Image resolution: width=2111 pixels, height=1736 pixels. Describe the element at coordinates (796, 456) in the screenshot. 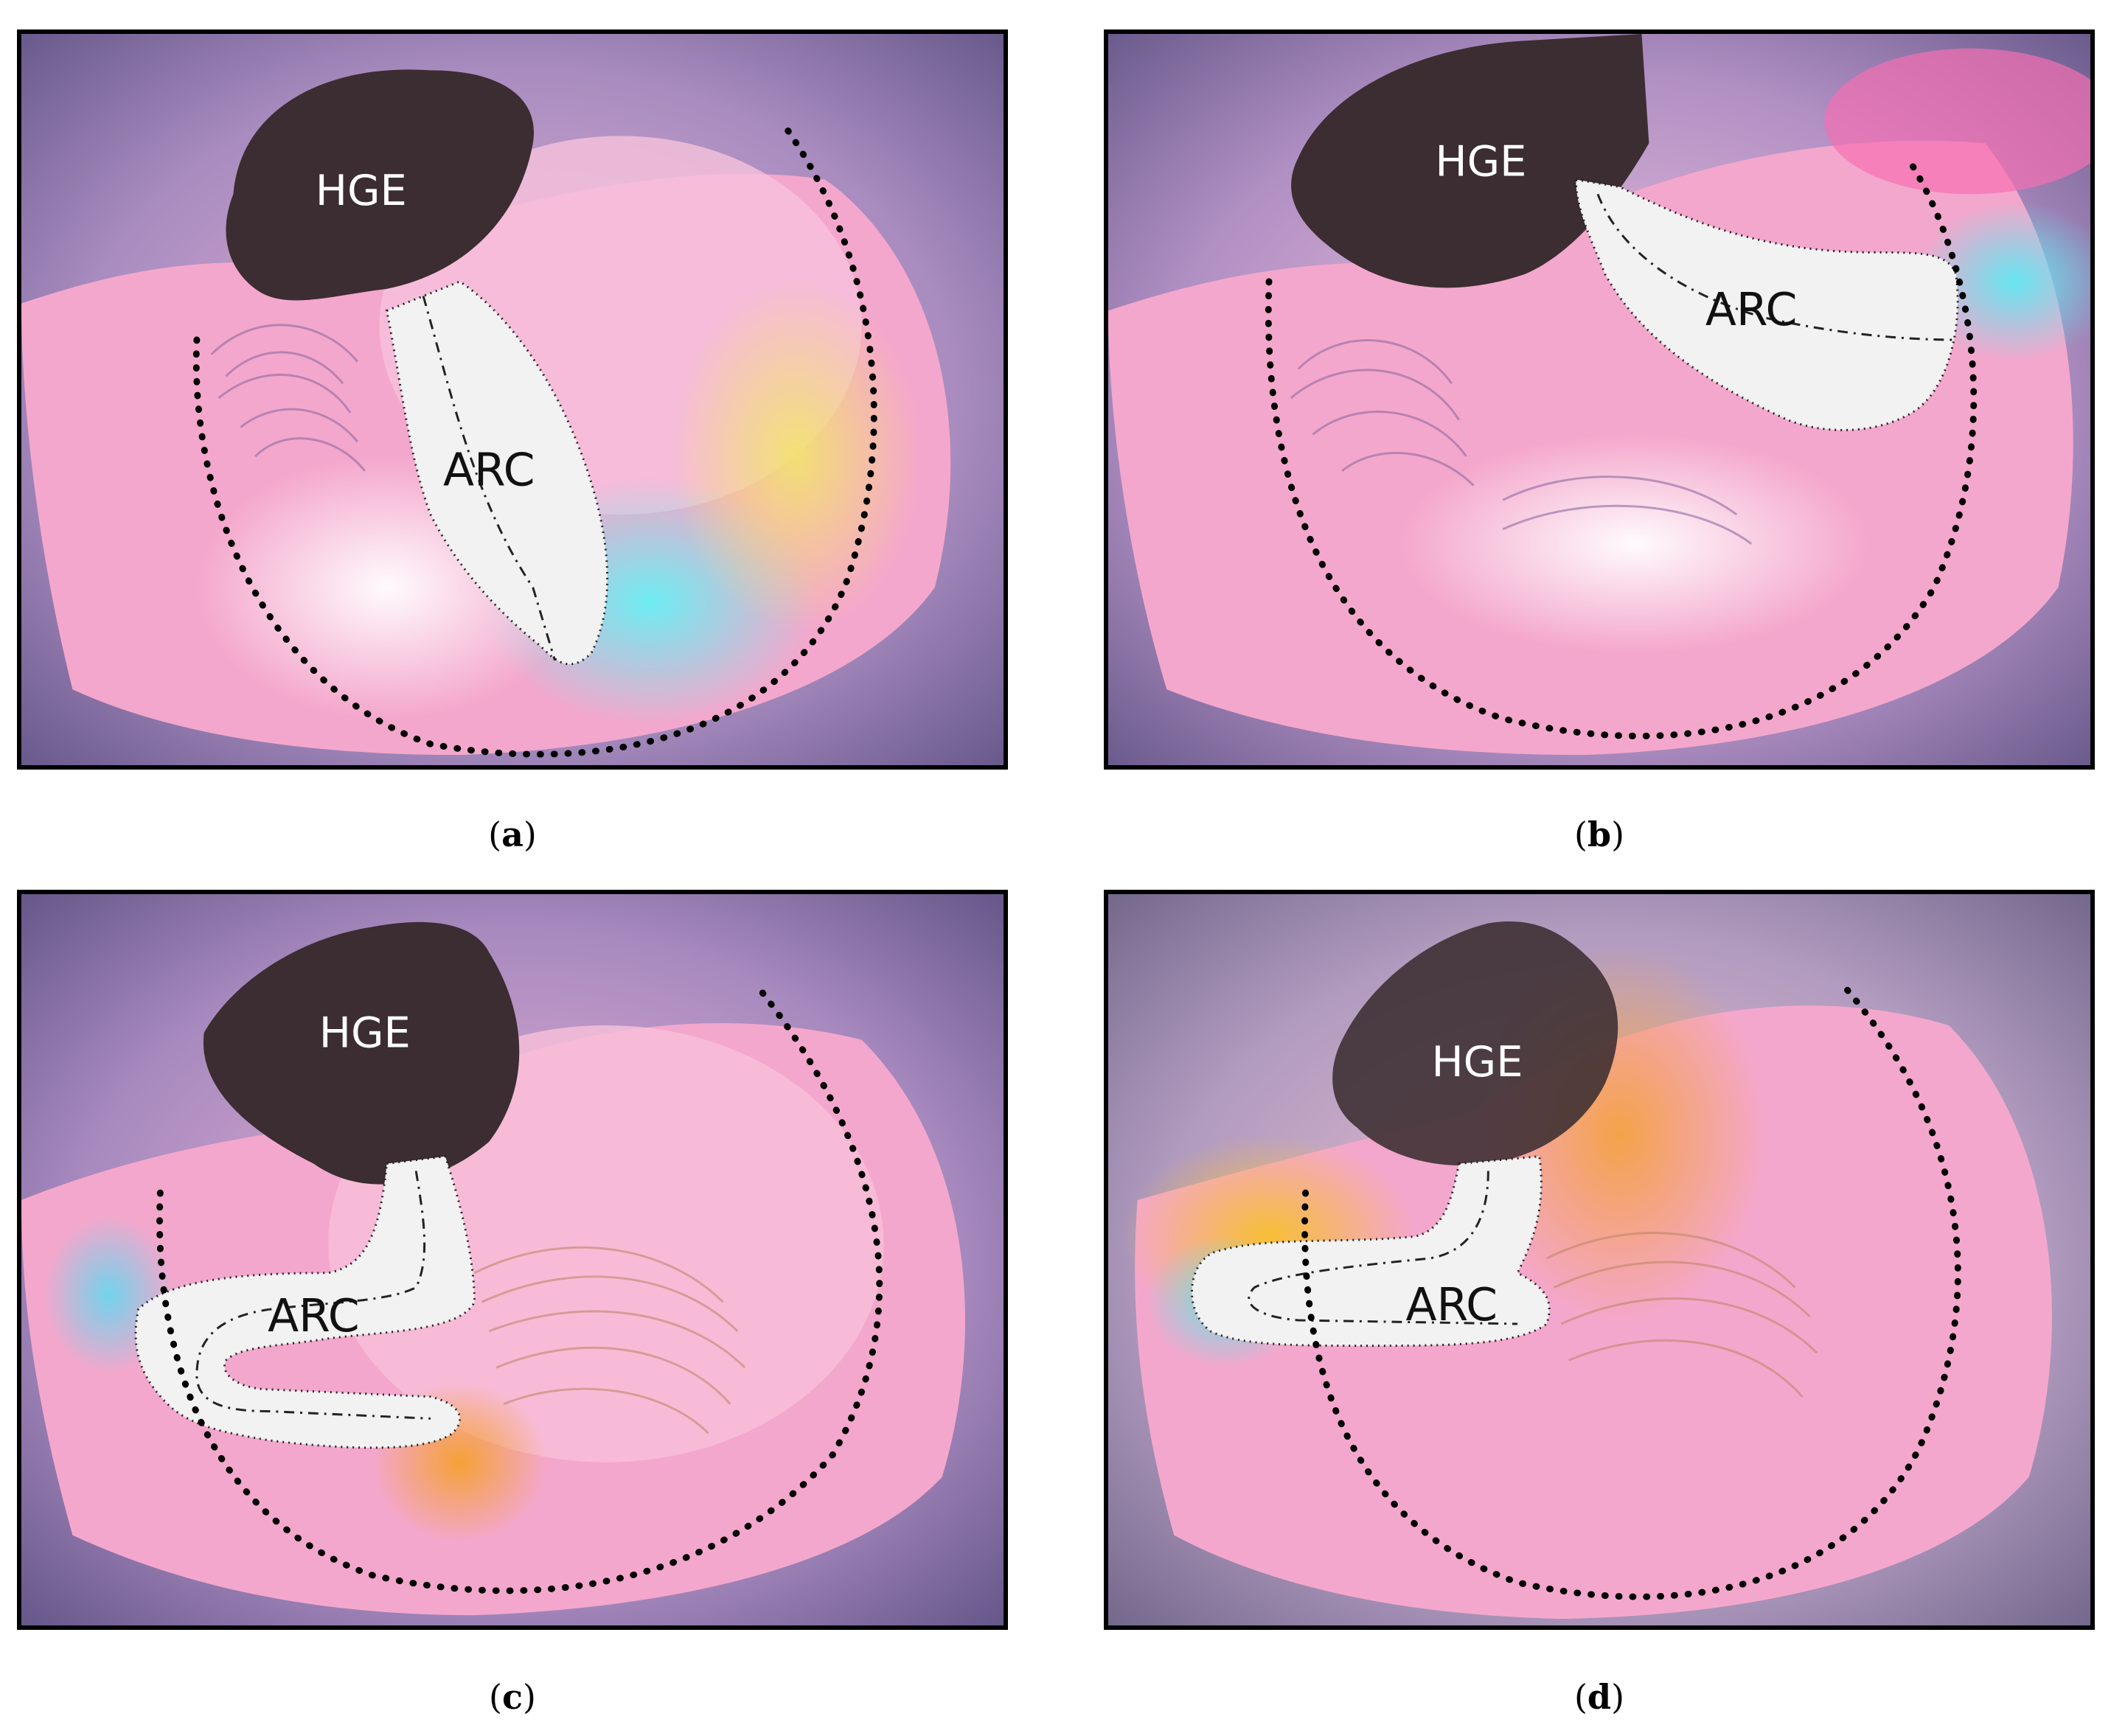

I see `yellow-glow` at that location.